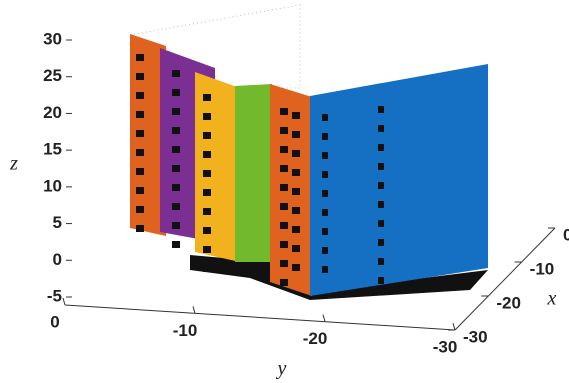  What do you see at coordinates (52, 112) in the screenshot?
I see `z-tick-label: 20` at bounding box center [52, 112].